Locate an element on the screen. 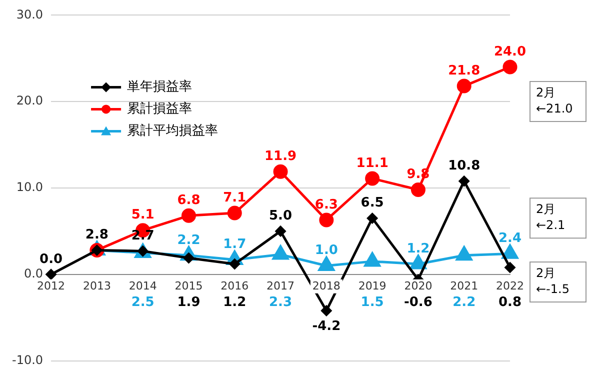 This screenshot has height=376, width=590. data-label: 5.0 is located at coordinates (280, 216).